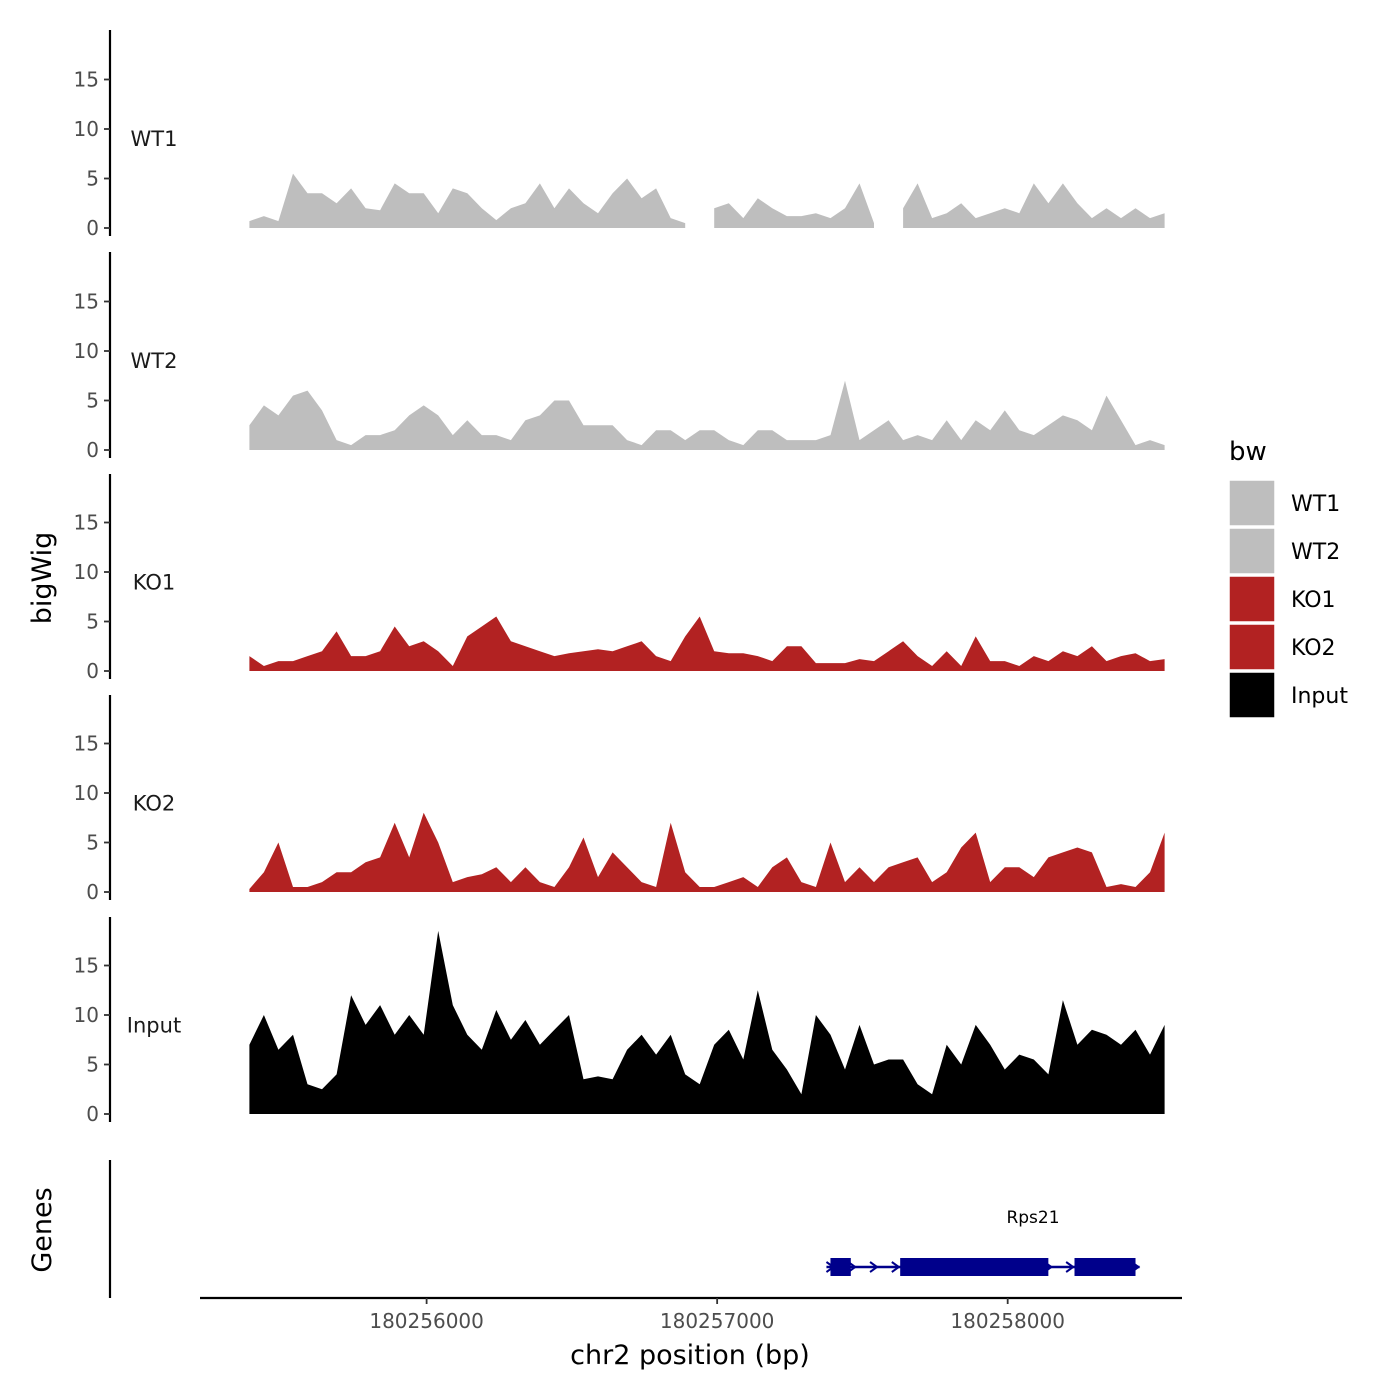 Image resolution: width=1400 pixels, height=1400 pixels. Describe the element at coordinates (1252, 599) in the screenshot. I see `legend-swatch-ko1` at that location.